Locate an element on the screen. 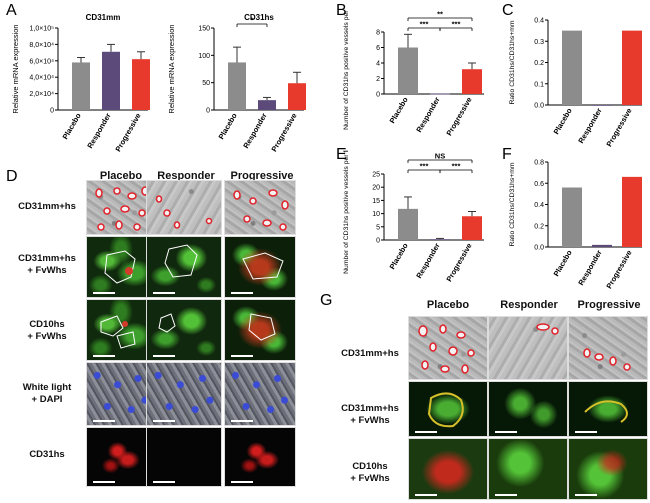  y-tick-label: 15 is located at coordinates (376, 201).